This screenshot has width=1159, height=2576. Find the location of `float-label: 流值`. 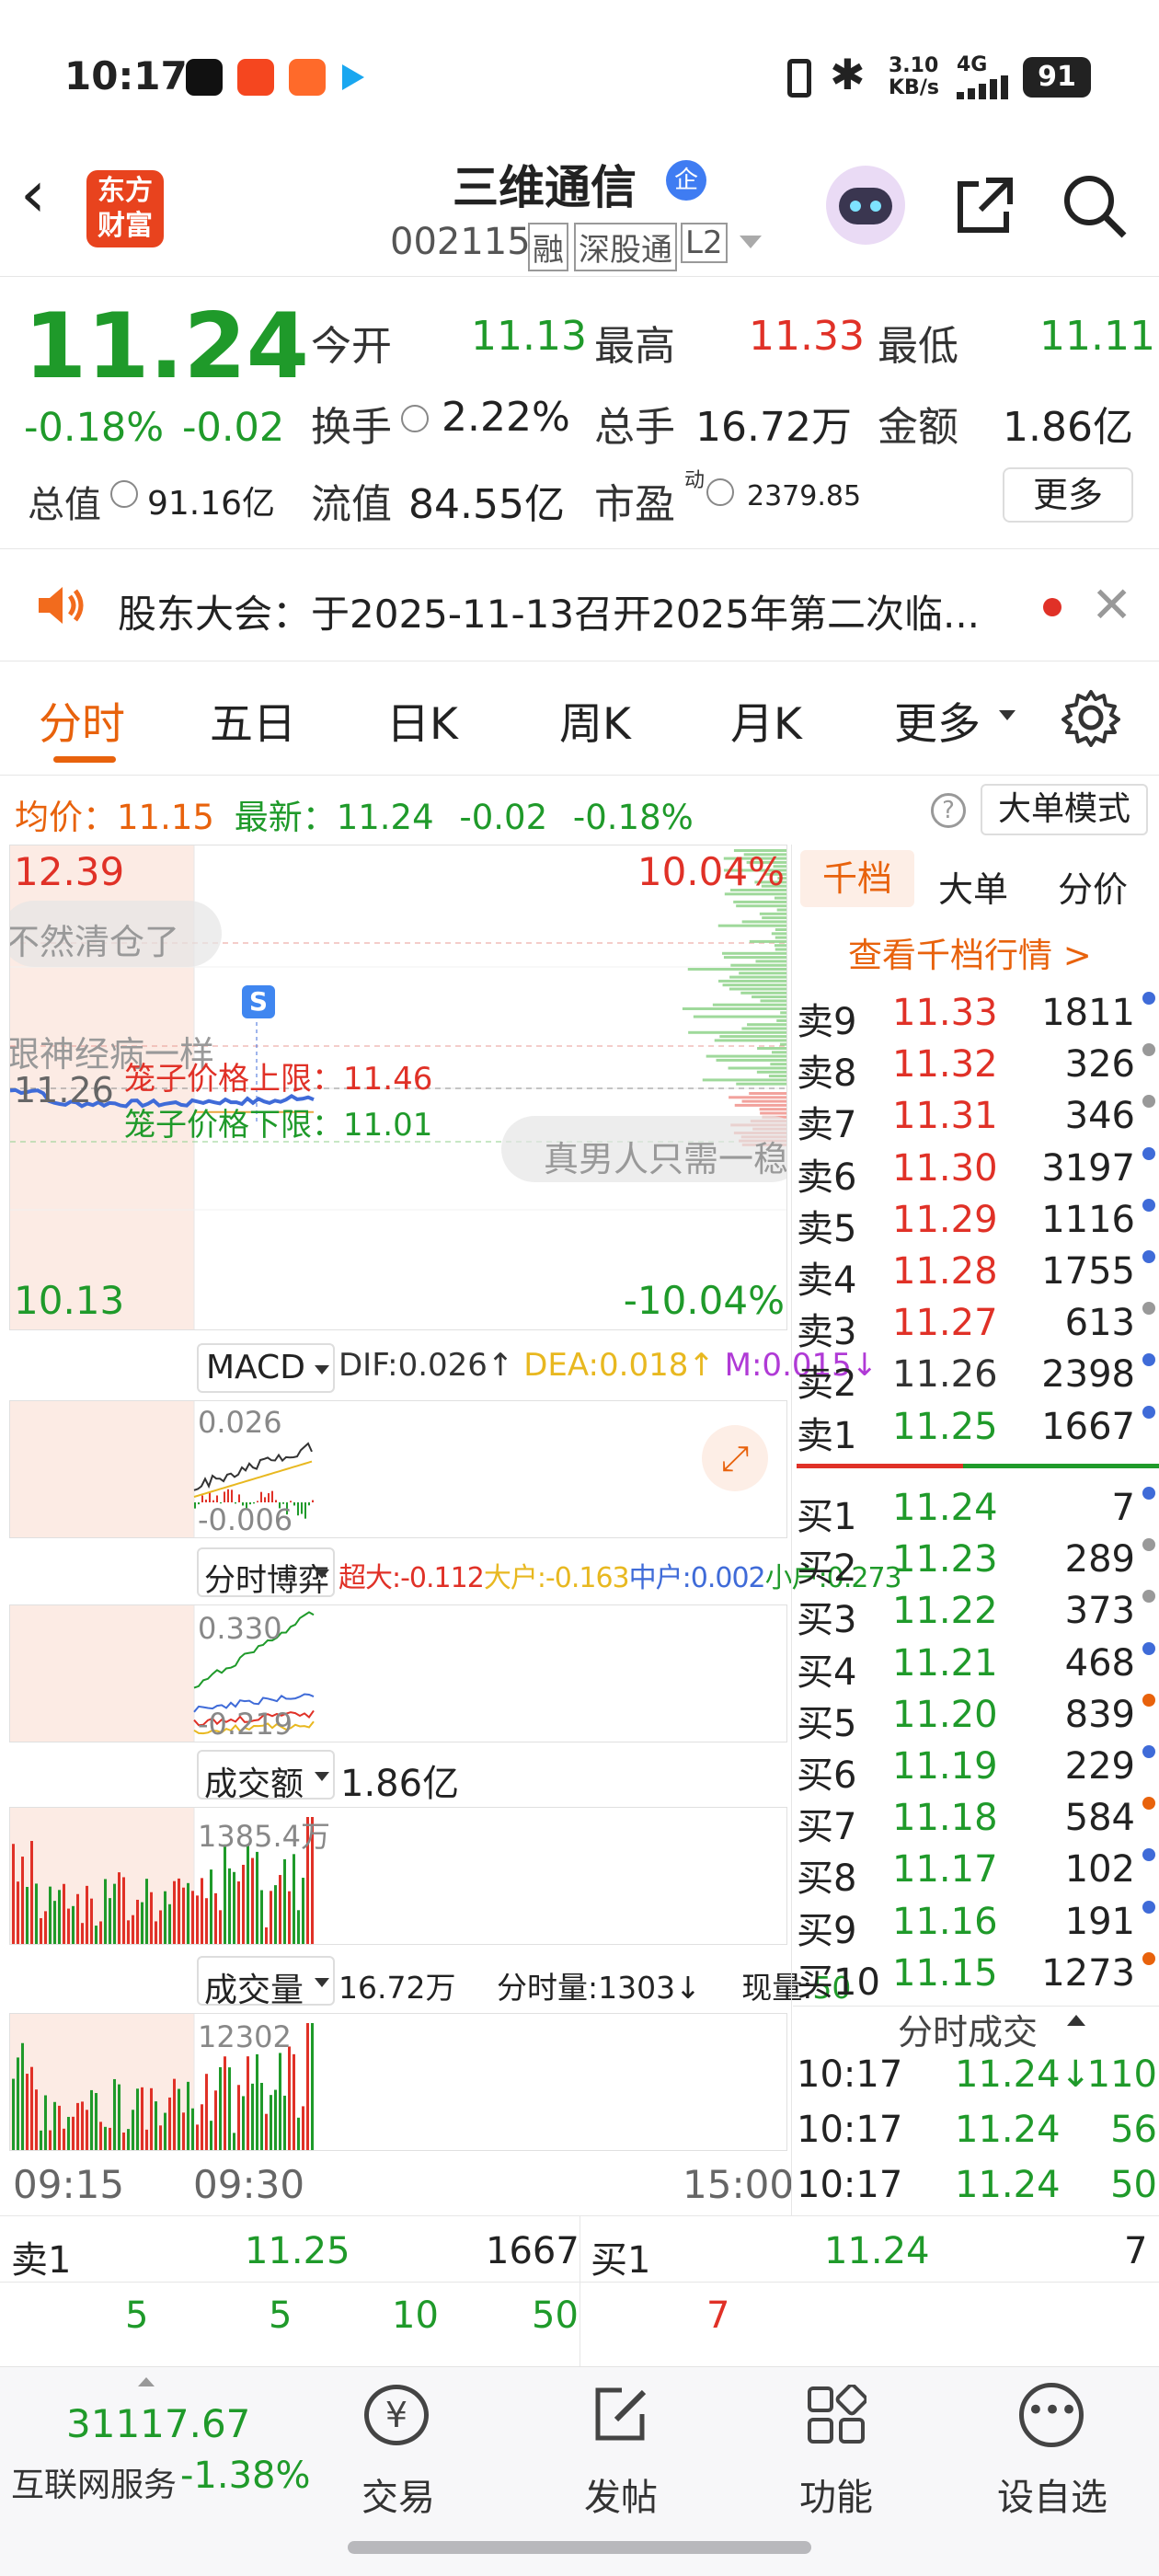

float-label: 流值 is located at coordinates (351, 504).